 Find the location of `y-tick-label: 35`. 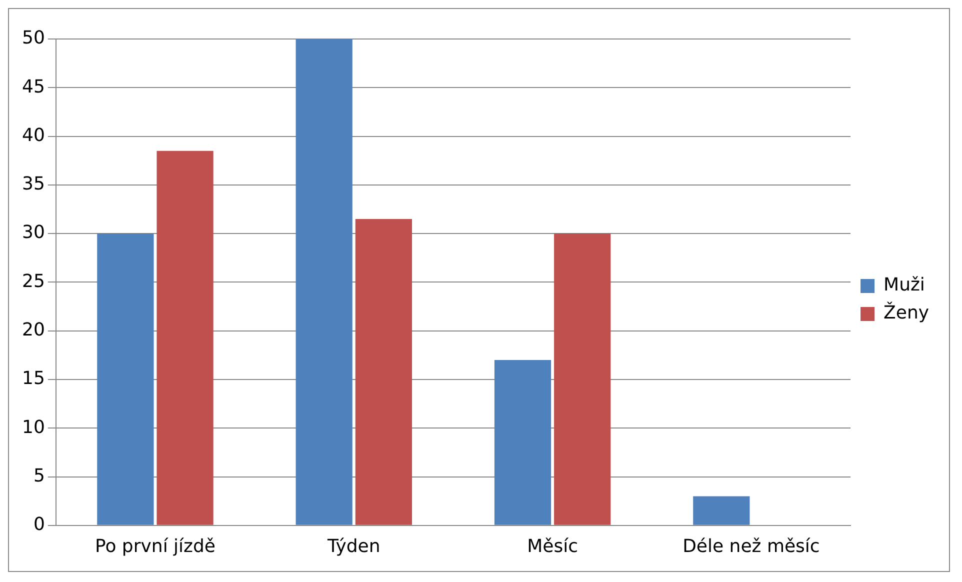

y-tick-label: 35 is located at coordinates (33, 184).